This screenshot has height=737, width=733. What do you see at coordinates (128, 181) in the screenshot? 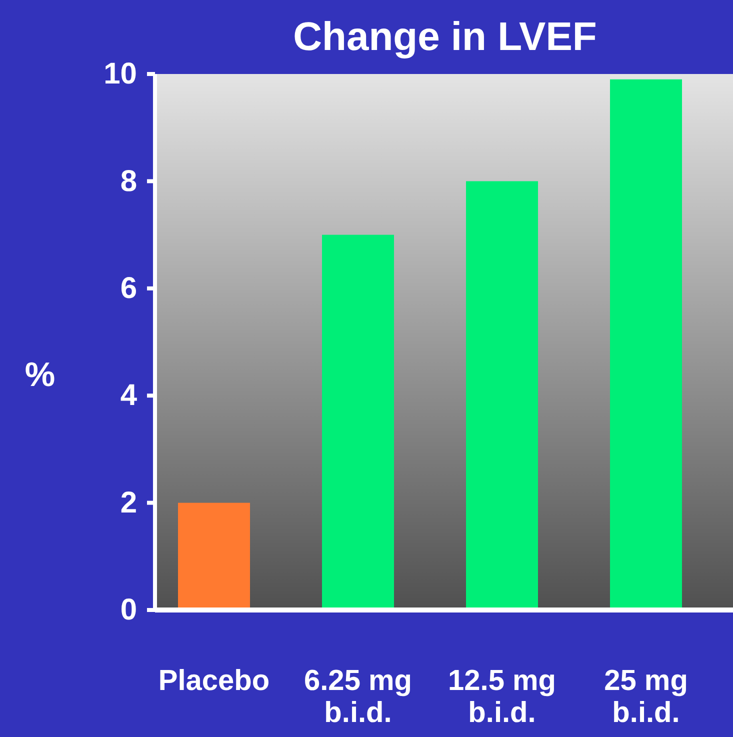
I see `y-tick-label: 8` at bounding box center [128, 181].